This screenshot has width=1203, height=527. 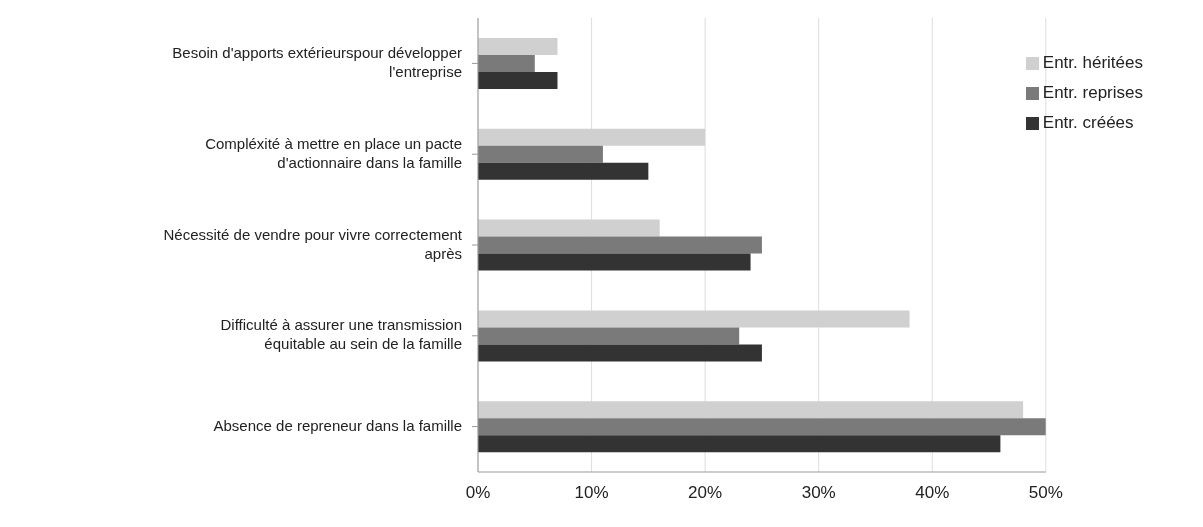 I want to click on x-tick-label: 0%, so click(x=478, y=493).